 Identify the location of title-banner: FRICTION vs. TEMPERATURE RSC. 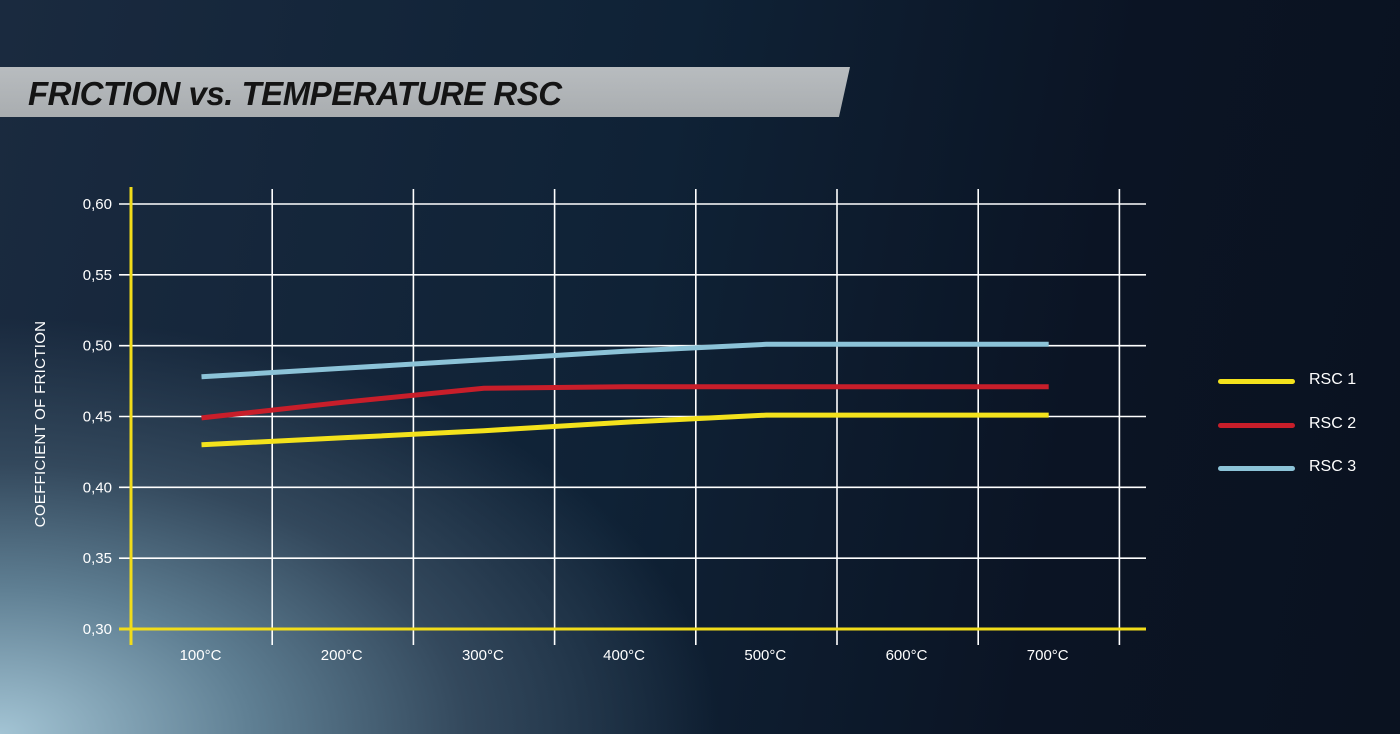
(425, 92).